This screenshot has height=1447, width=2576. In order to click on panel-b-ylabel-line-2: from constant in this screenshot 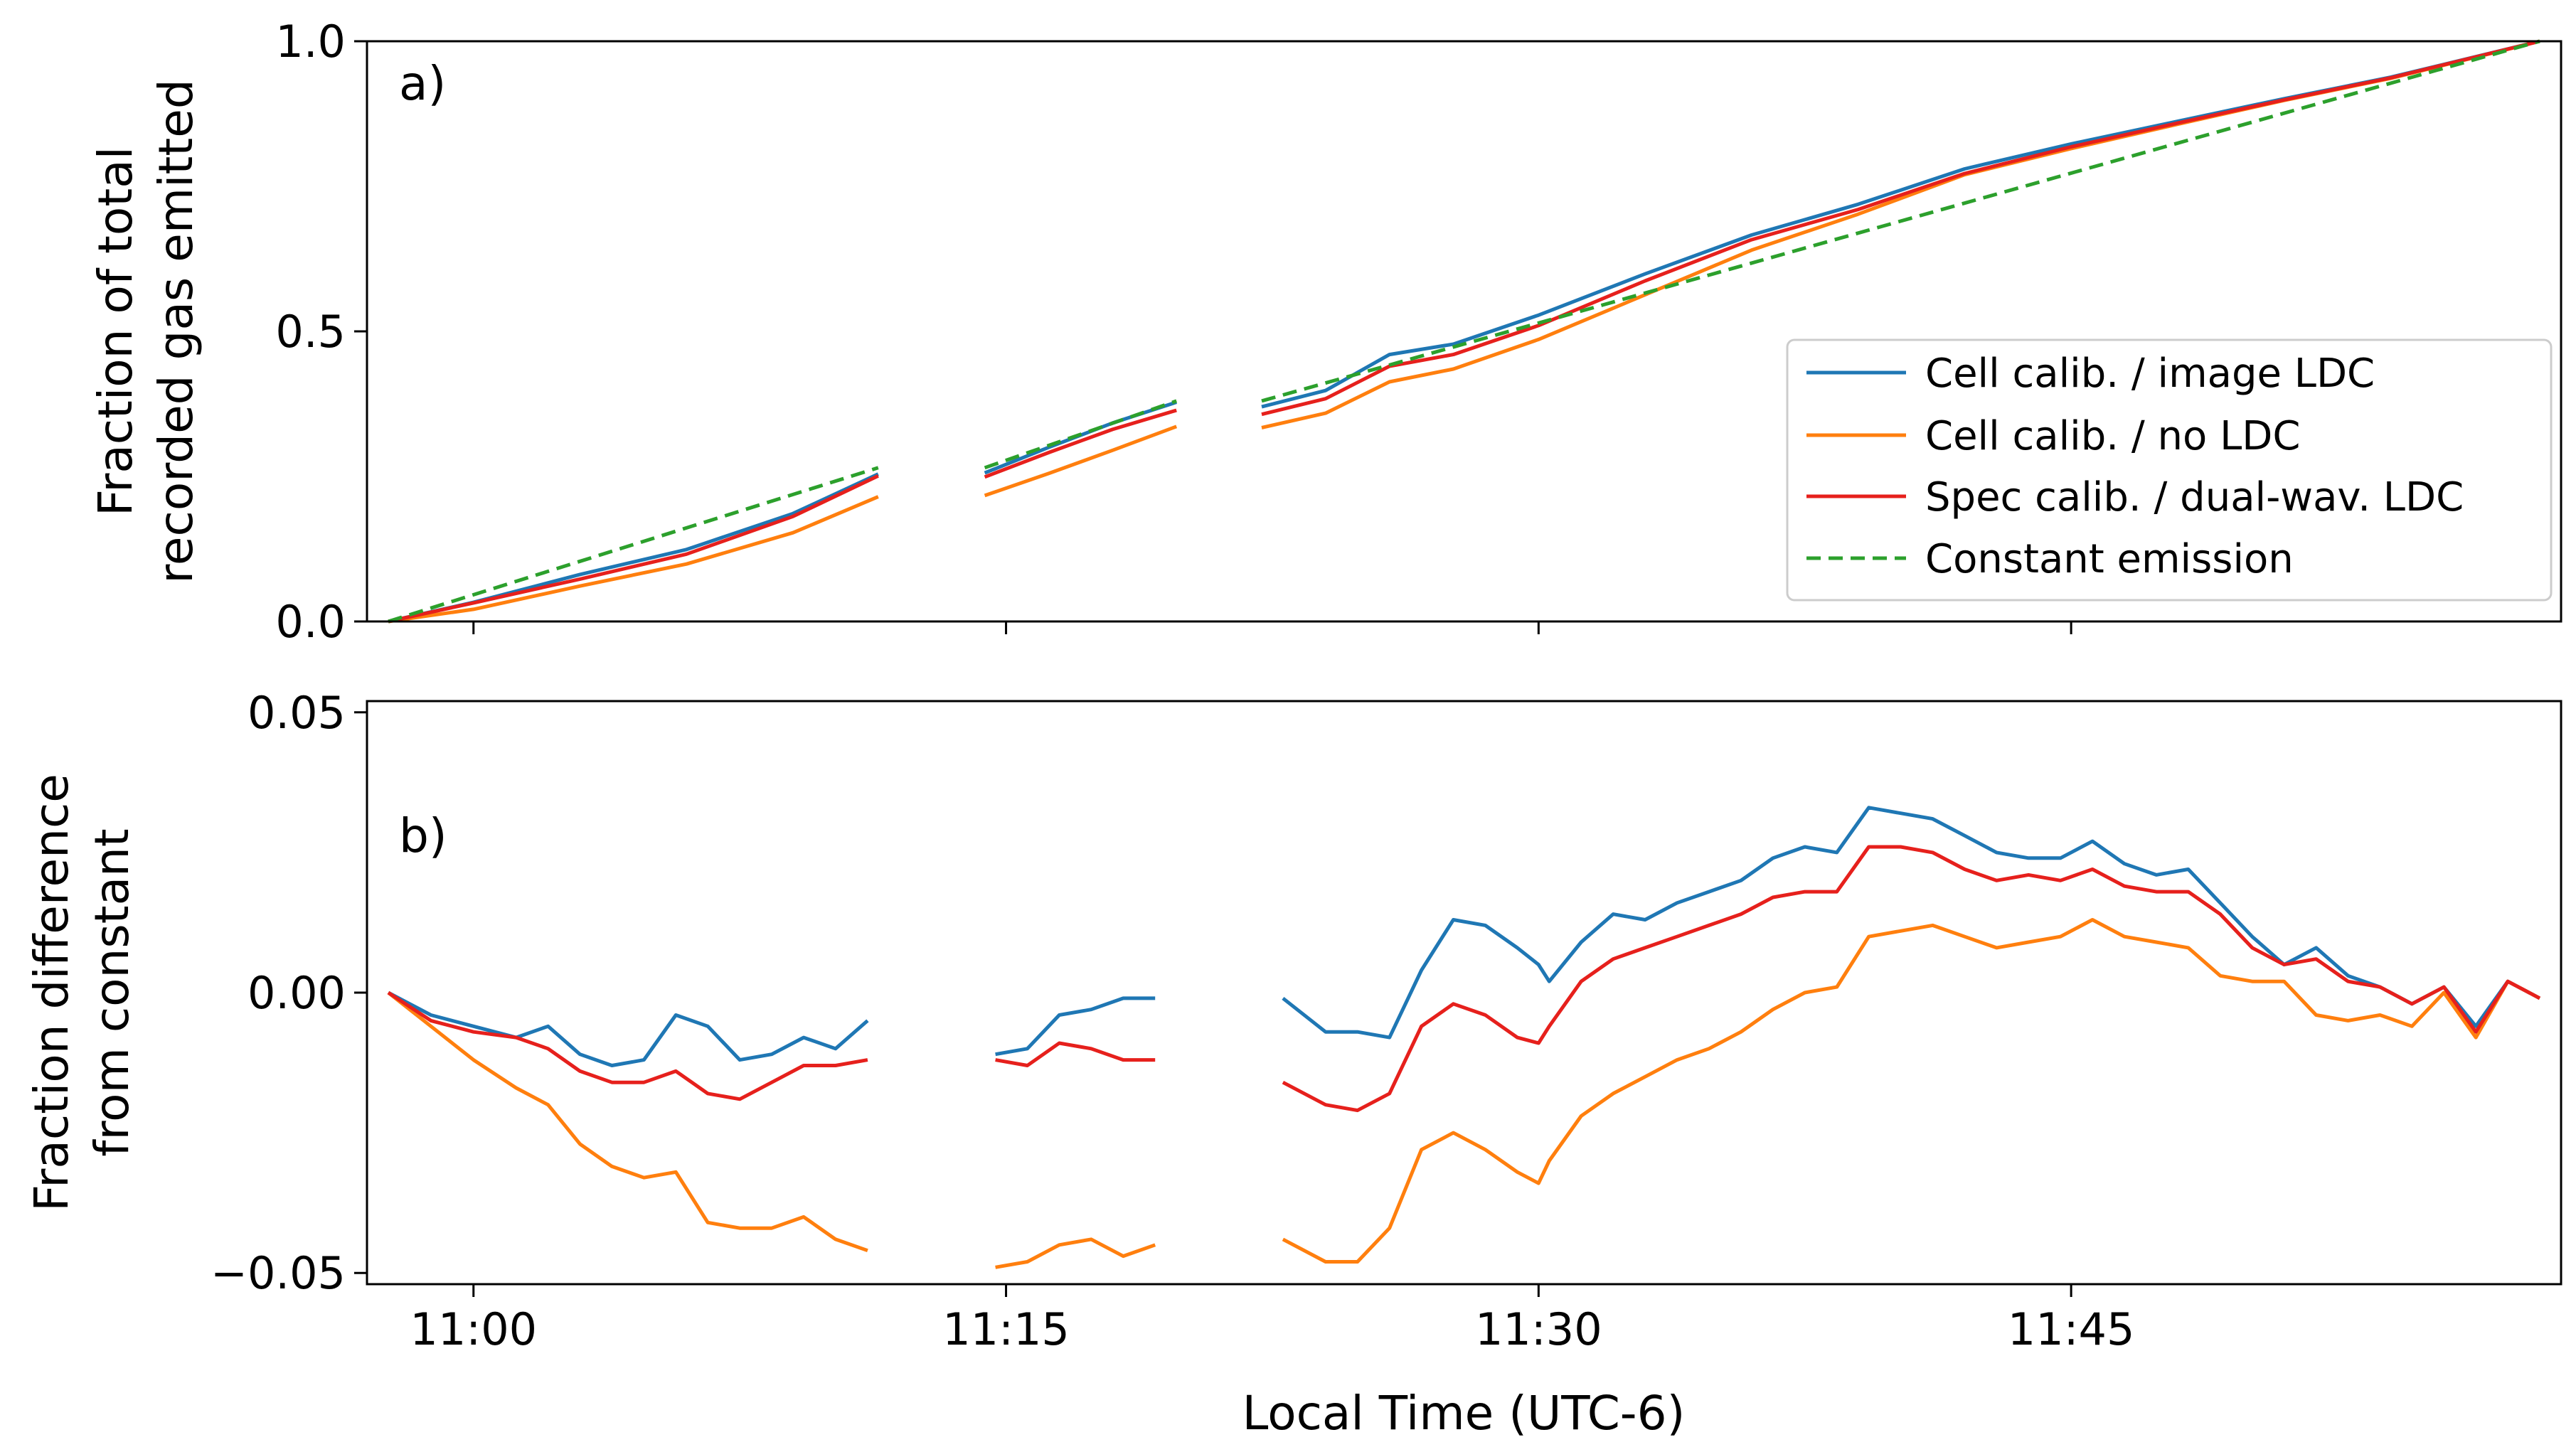, I will do `click(112, 992)`.